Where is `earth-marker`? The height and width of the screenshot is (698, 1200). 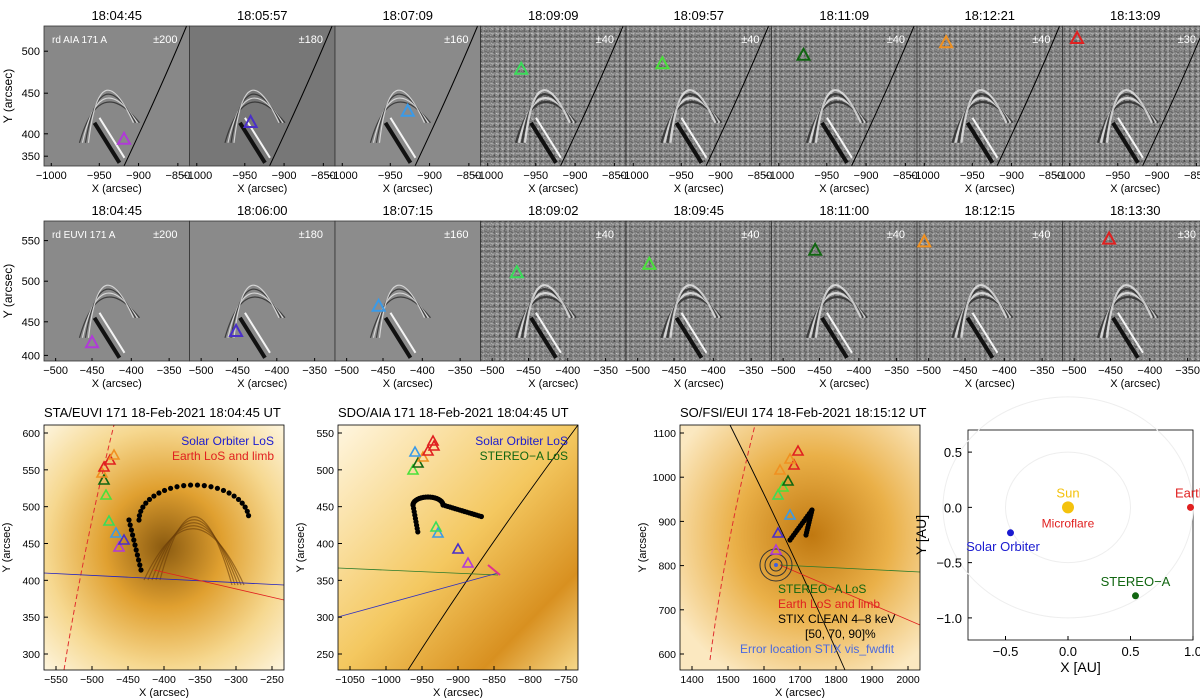 earth-marker is located at coordinates (1190, 507).